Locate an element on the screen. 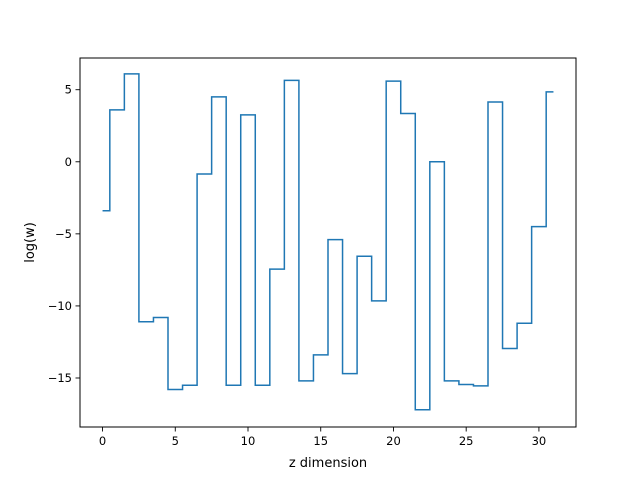  y-tick-label: 5 is located at coordinates (68, 90).